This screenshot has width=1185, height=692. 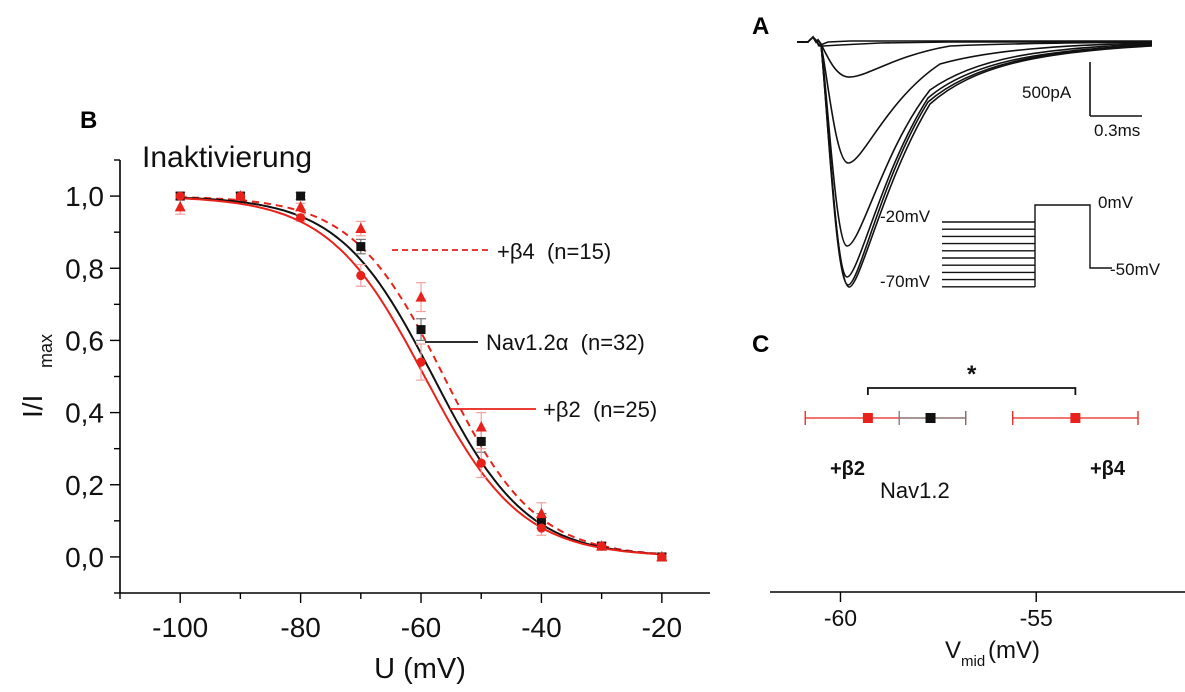 I want to click on panel-a-current-traces: A 500pA 0.3ms -20mV -70mV 0mV -50mV, so click(x=956, y=152).